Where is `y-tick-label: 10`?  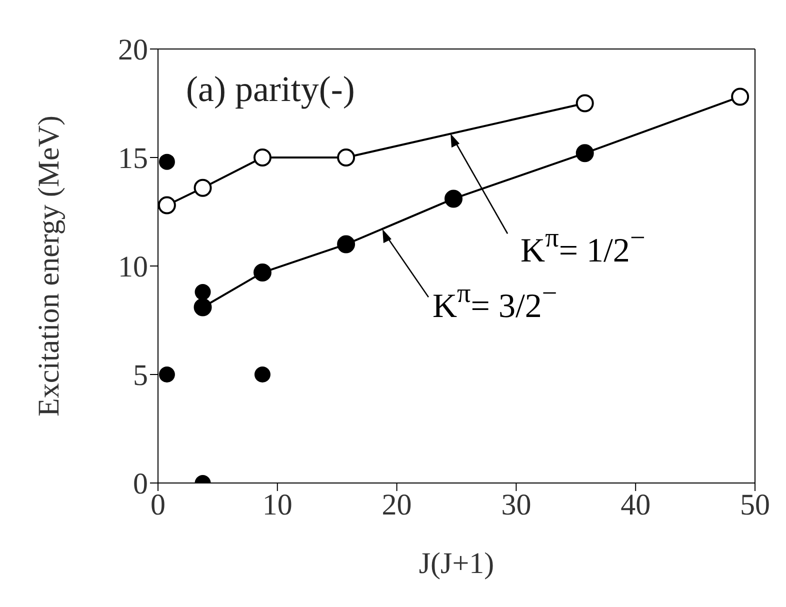
y-tick-label: 10 is located at coordinates (133, 267).